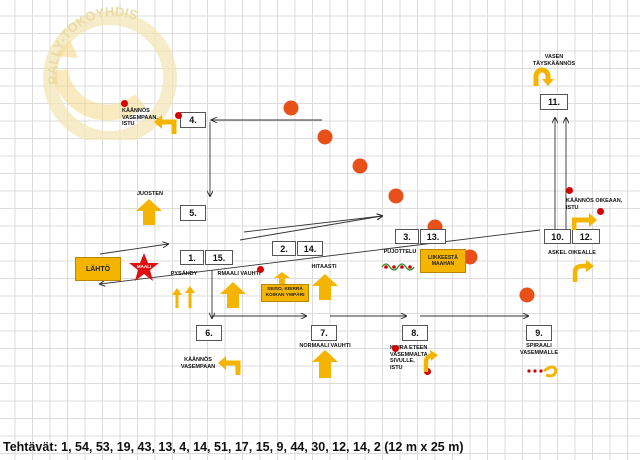 This screenshot has width=640, height=460. Describe the element at coordinates (150, 194) in the screenshot. I see `label-juosten: JUOSTEN` at that location.